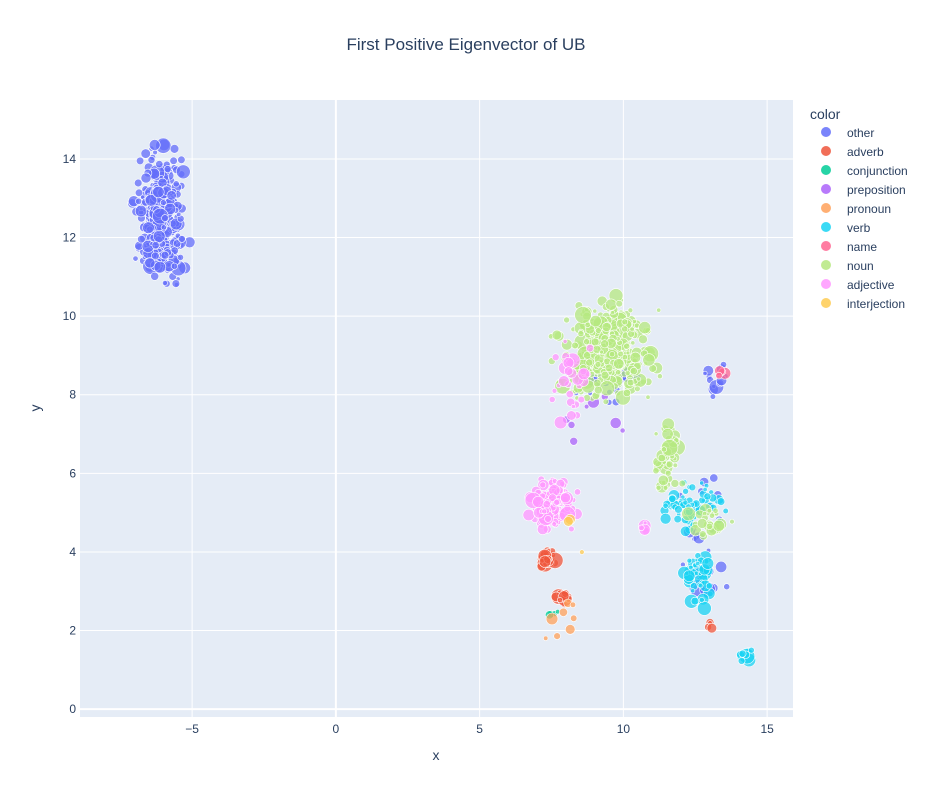 The height and width of the screenshot is (805, 933). Describe the element at coordinates (856, 209) in the screenshot. I see `legend-item-pronoun: pronoun` at that location.